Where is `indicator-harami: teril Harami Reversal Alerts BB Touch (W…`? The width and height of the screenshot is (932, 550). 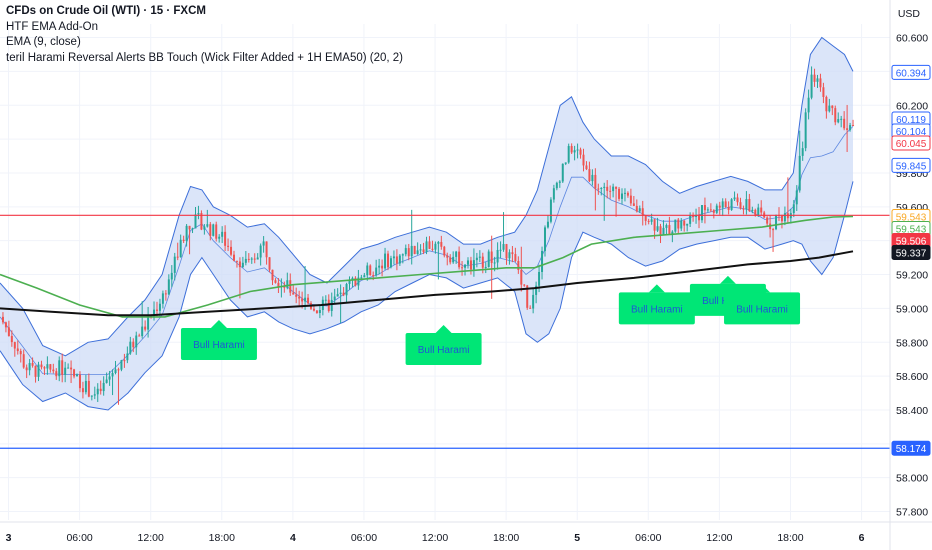
indicator-harami: teril Harami Reversal Alerts BB Touch (W… is located at coordinates (204, 57).